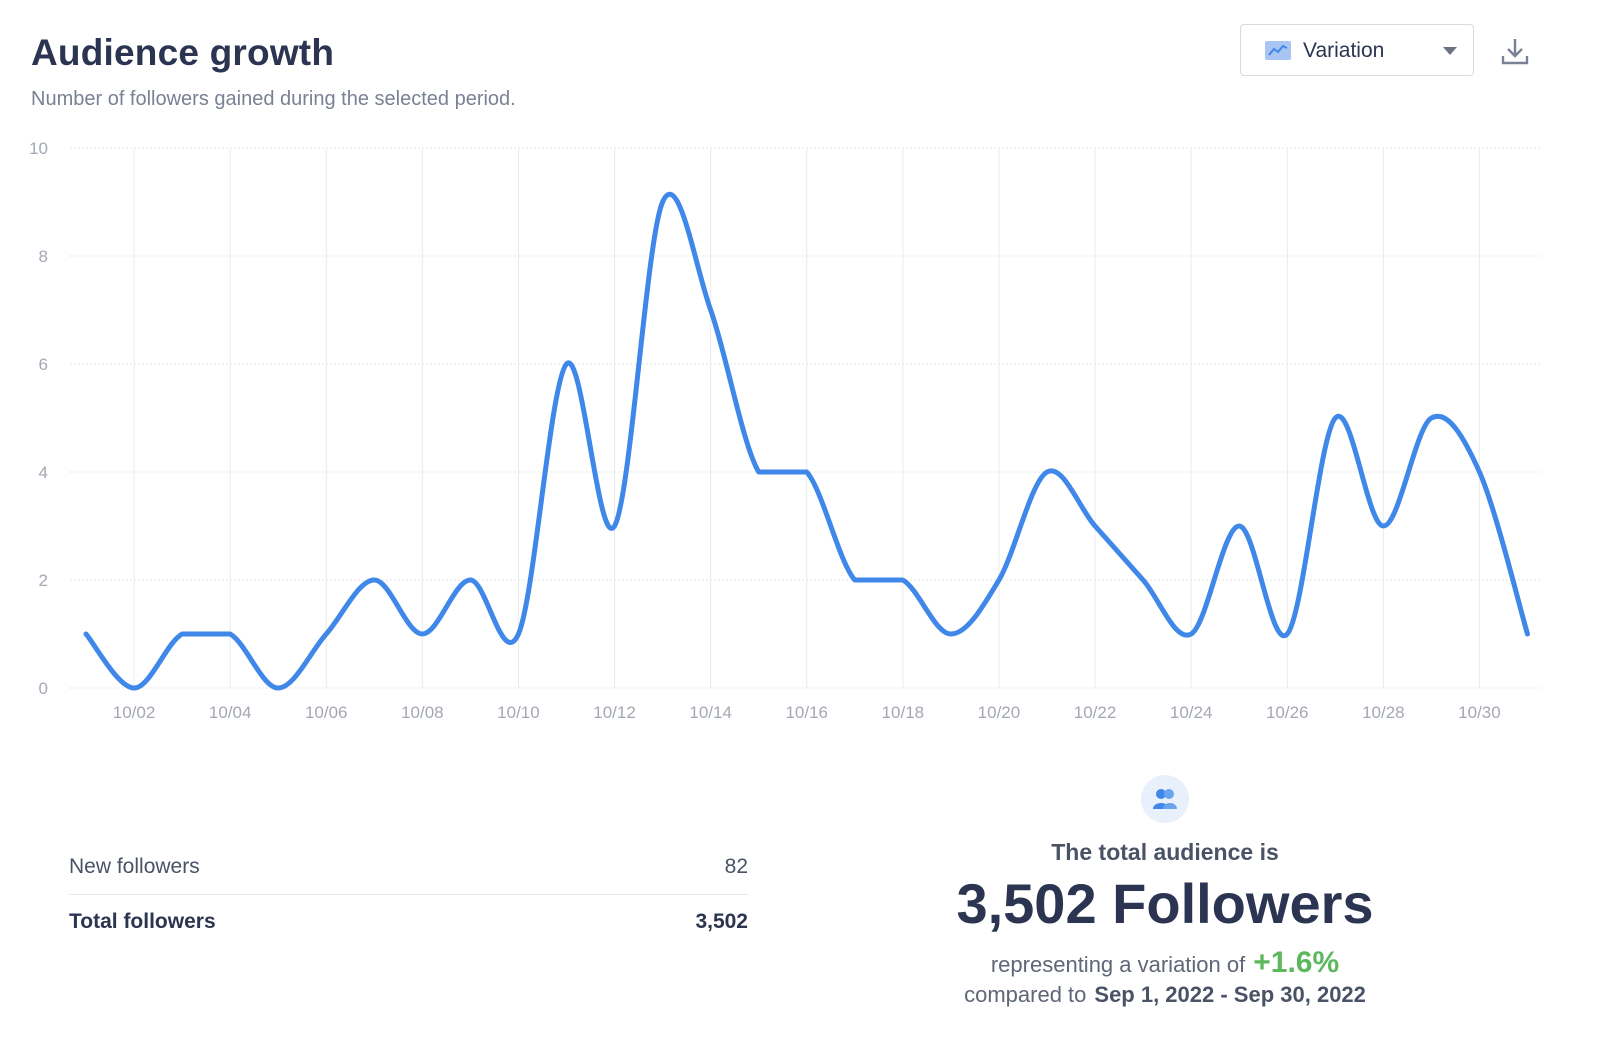 The width and height of the screenshot is (1600, 1051). I want to click on chart-view-select: Variation, so click(1357, 50).